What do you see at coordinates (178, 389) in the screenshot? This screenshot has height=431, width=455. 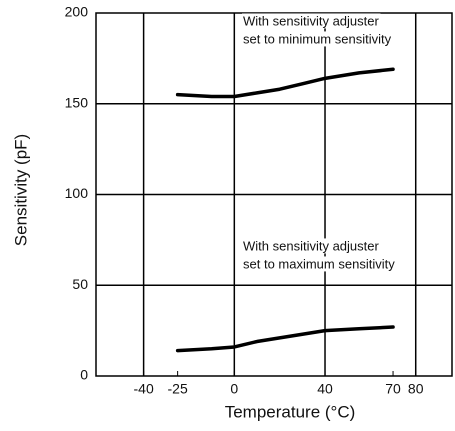 I see `x-tick-label: -25` at bounding box center [178, 389].